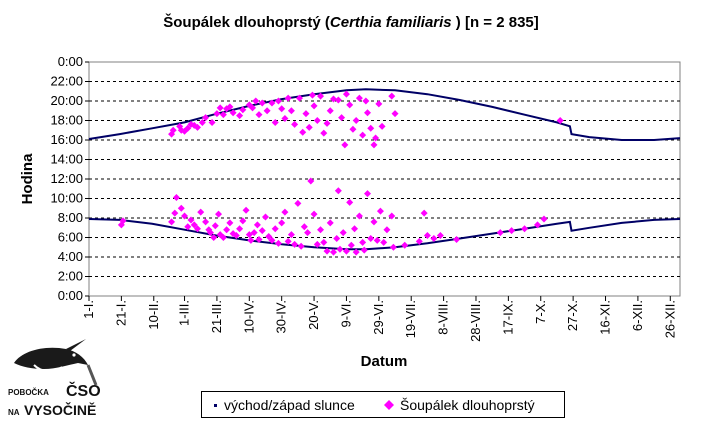 The width and height of the screenshot is (702, 424). Describe the element at coordinates (70, 61) in the screenshot. I see `y-tick-label: 0:00` at that location.